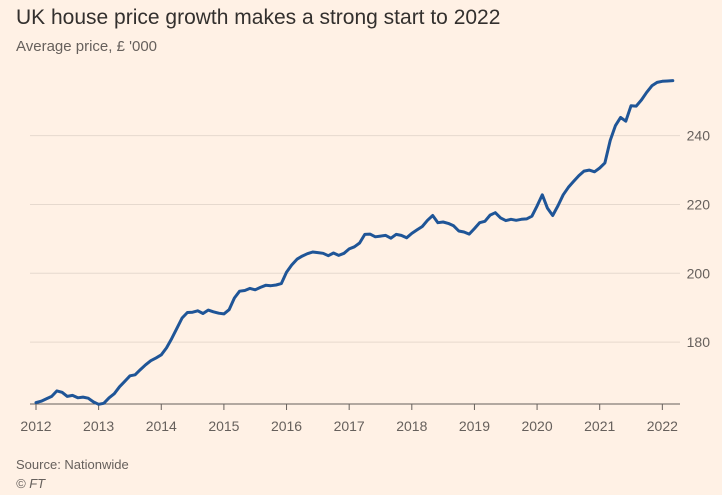 The height and width of the screenshot is (495, 722). I want to click on ft-credit: © FT, so click(31, 483).